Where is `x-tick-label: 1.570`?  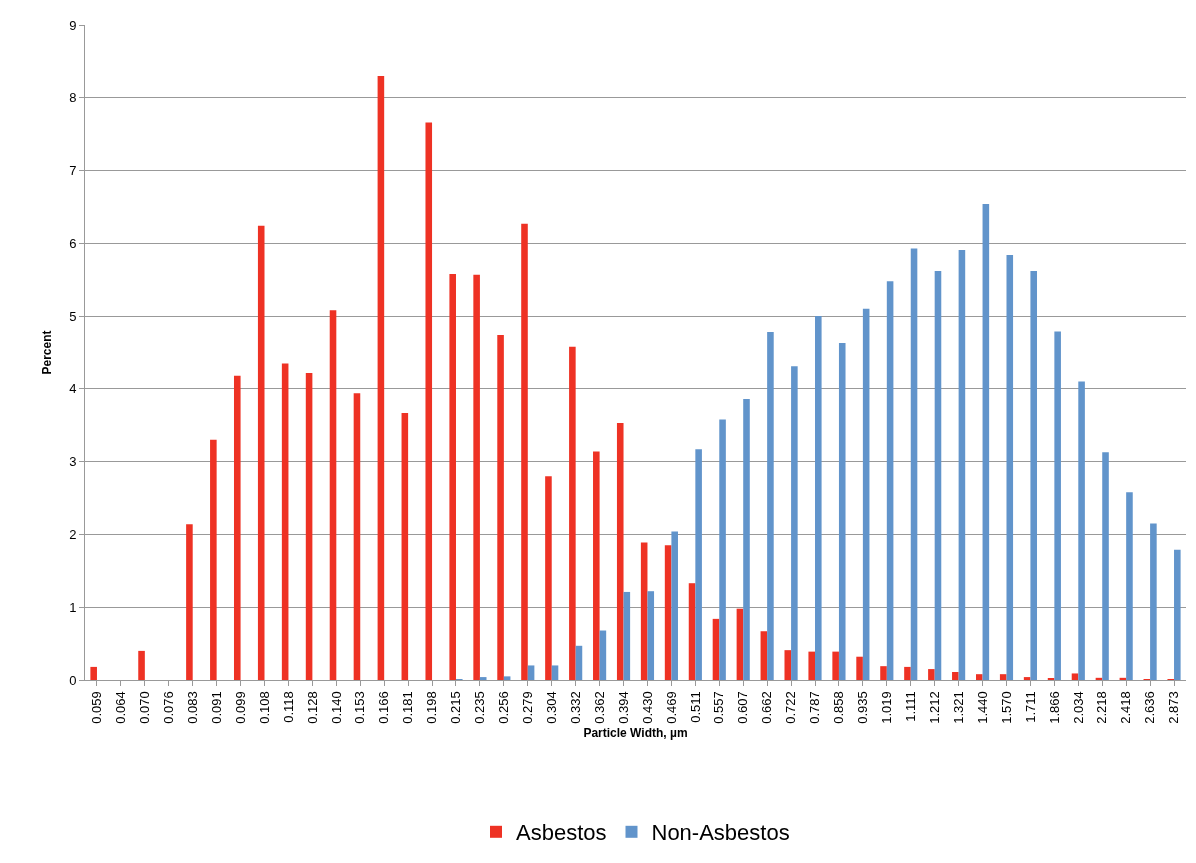 x-tick-label: 1.570 is located at coordinates (1006, 707).